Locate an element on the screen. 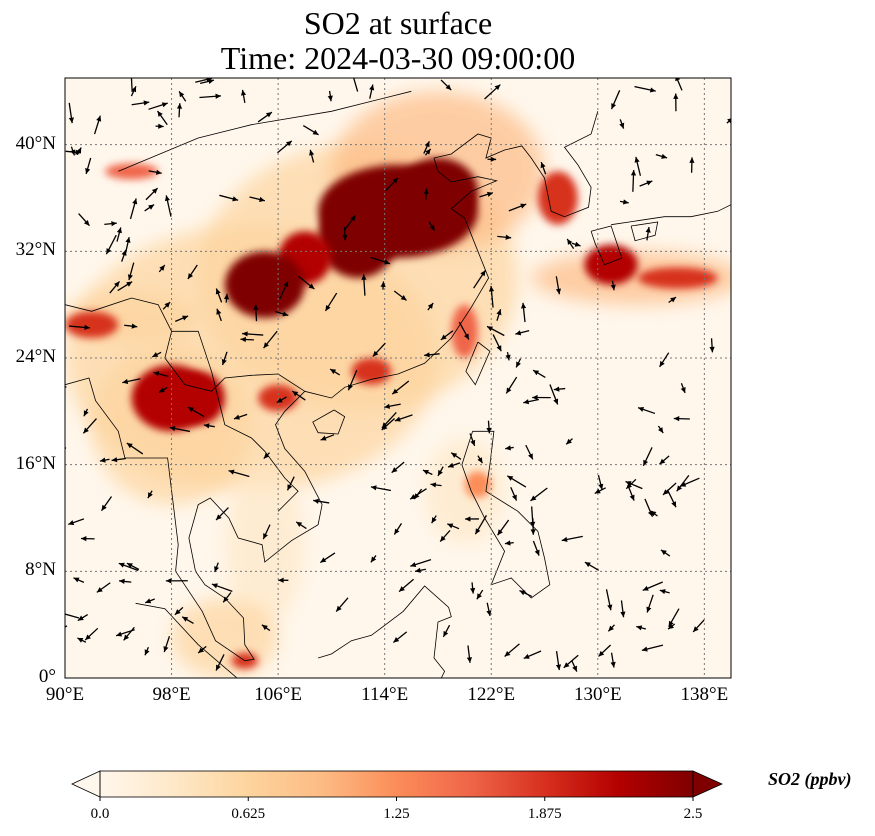 The width and height of the screenshot is (875, 836). so2-hotspot is located at coordinates (611, 264).